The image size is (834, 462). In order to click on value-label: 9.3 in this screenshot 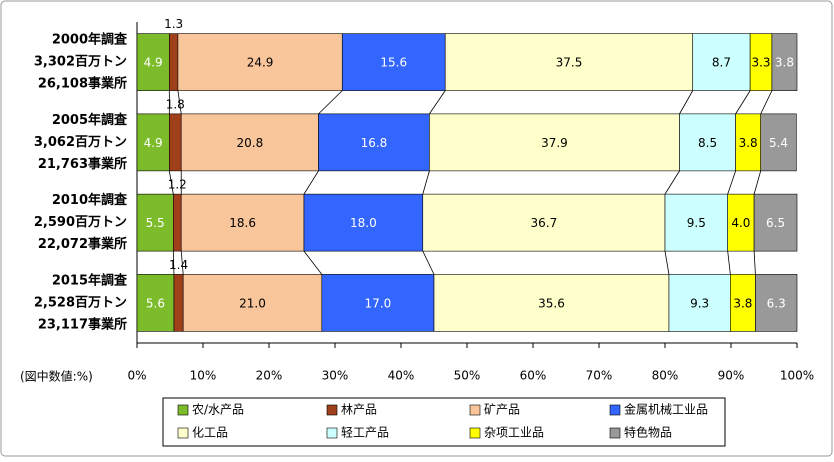, I will do `click(699, 303)`.